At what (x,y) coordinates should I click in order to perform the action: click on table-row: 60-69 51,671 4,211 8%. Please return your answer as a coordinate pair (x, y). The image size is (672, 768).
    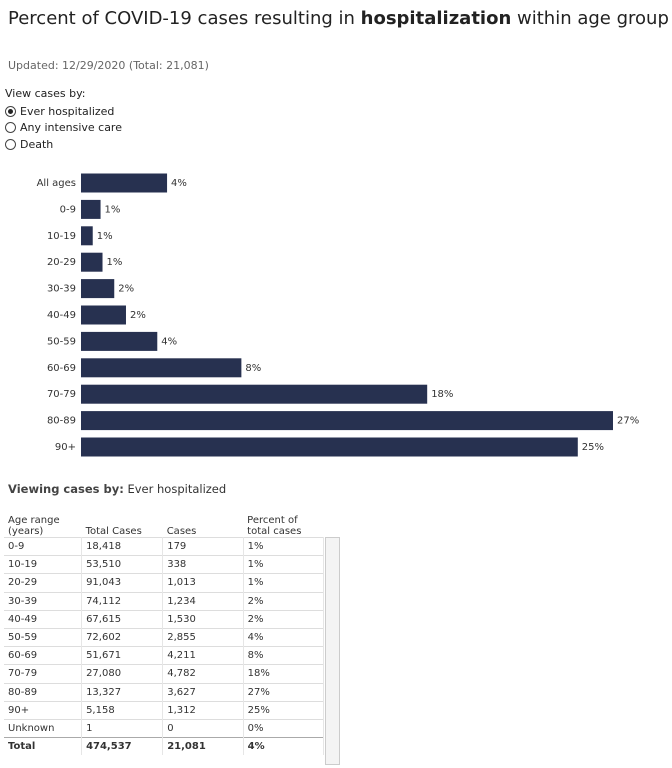
    Looking at the image, I should click on (164, 655).